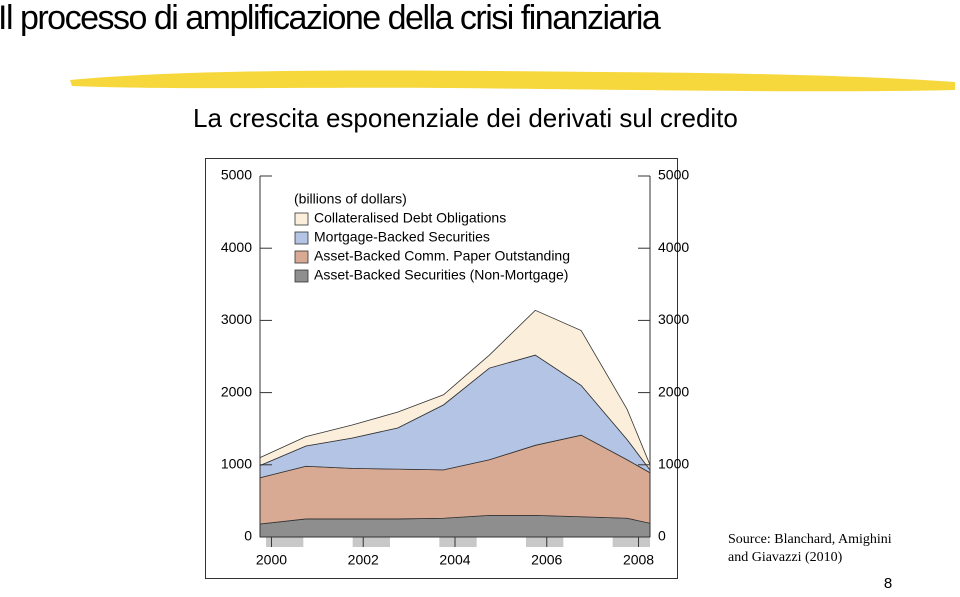  What do you see at coordinates (888, 583) in the screenshot?
I see `page-number: 8` at bounding box center [888, 583].